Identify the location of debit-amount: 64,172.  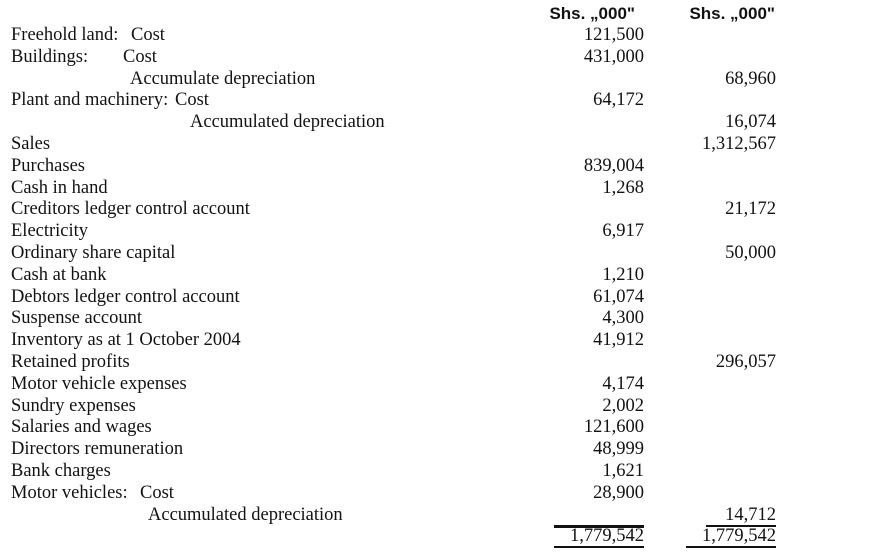
(618, 100).